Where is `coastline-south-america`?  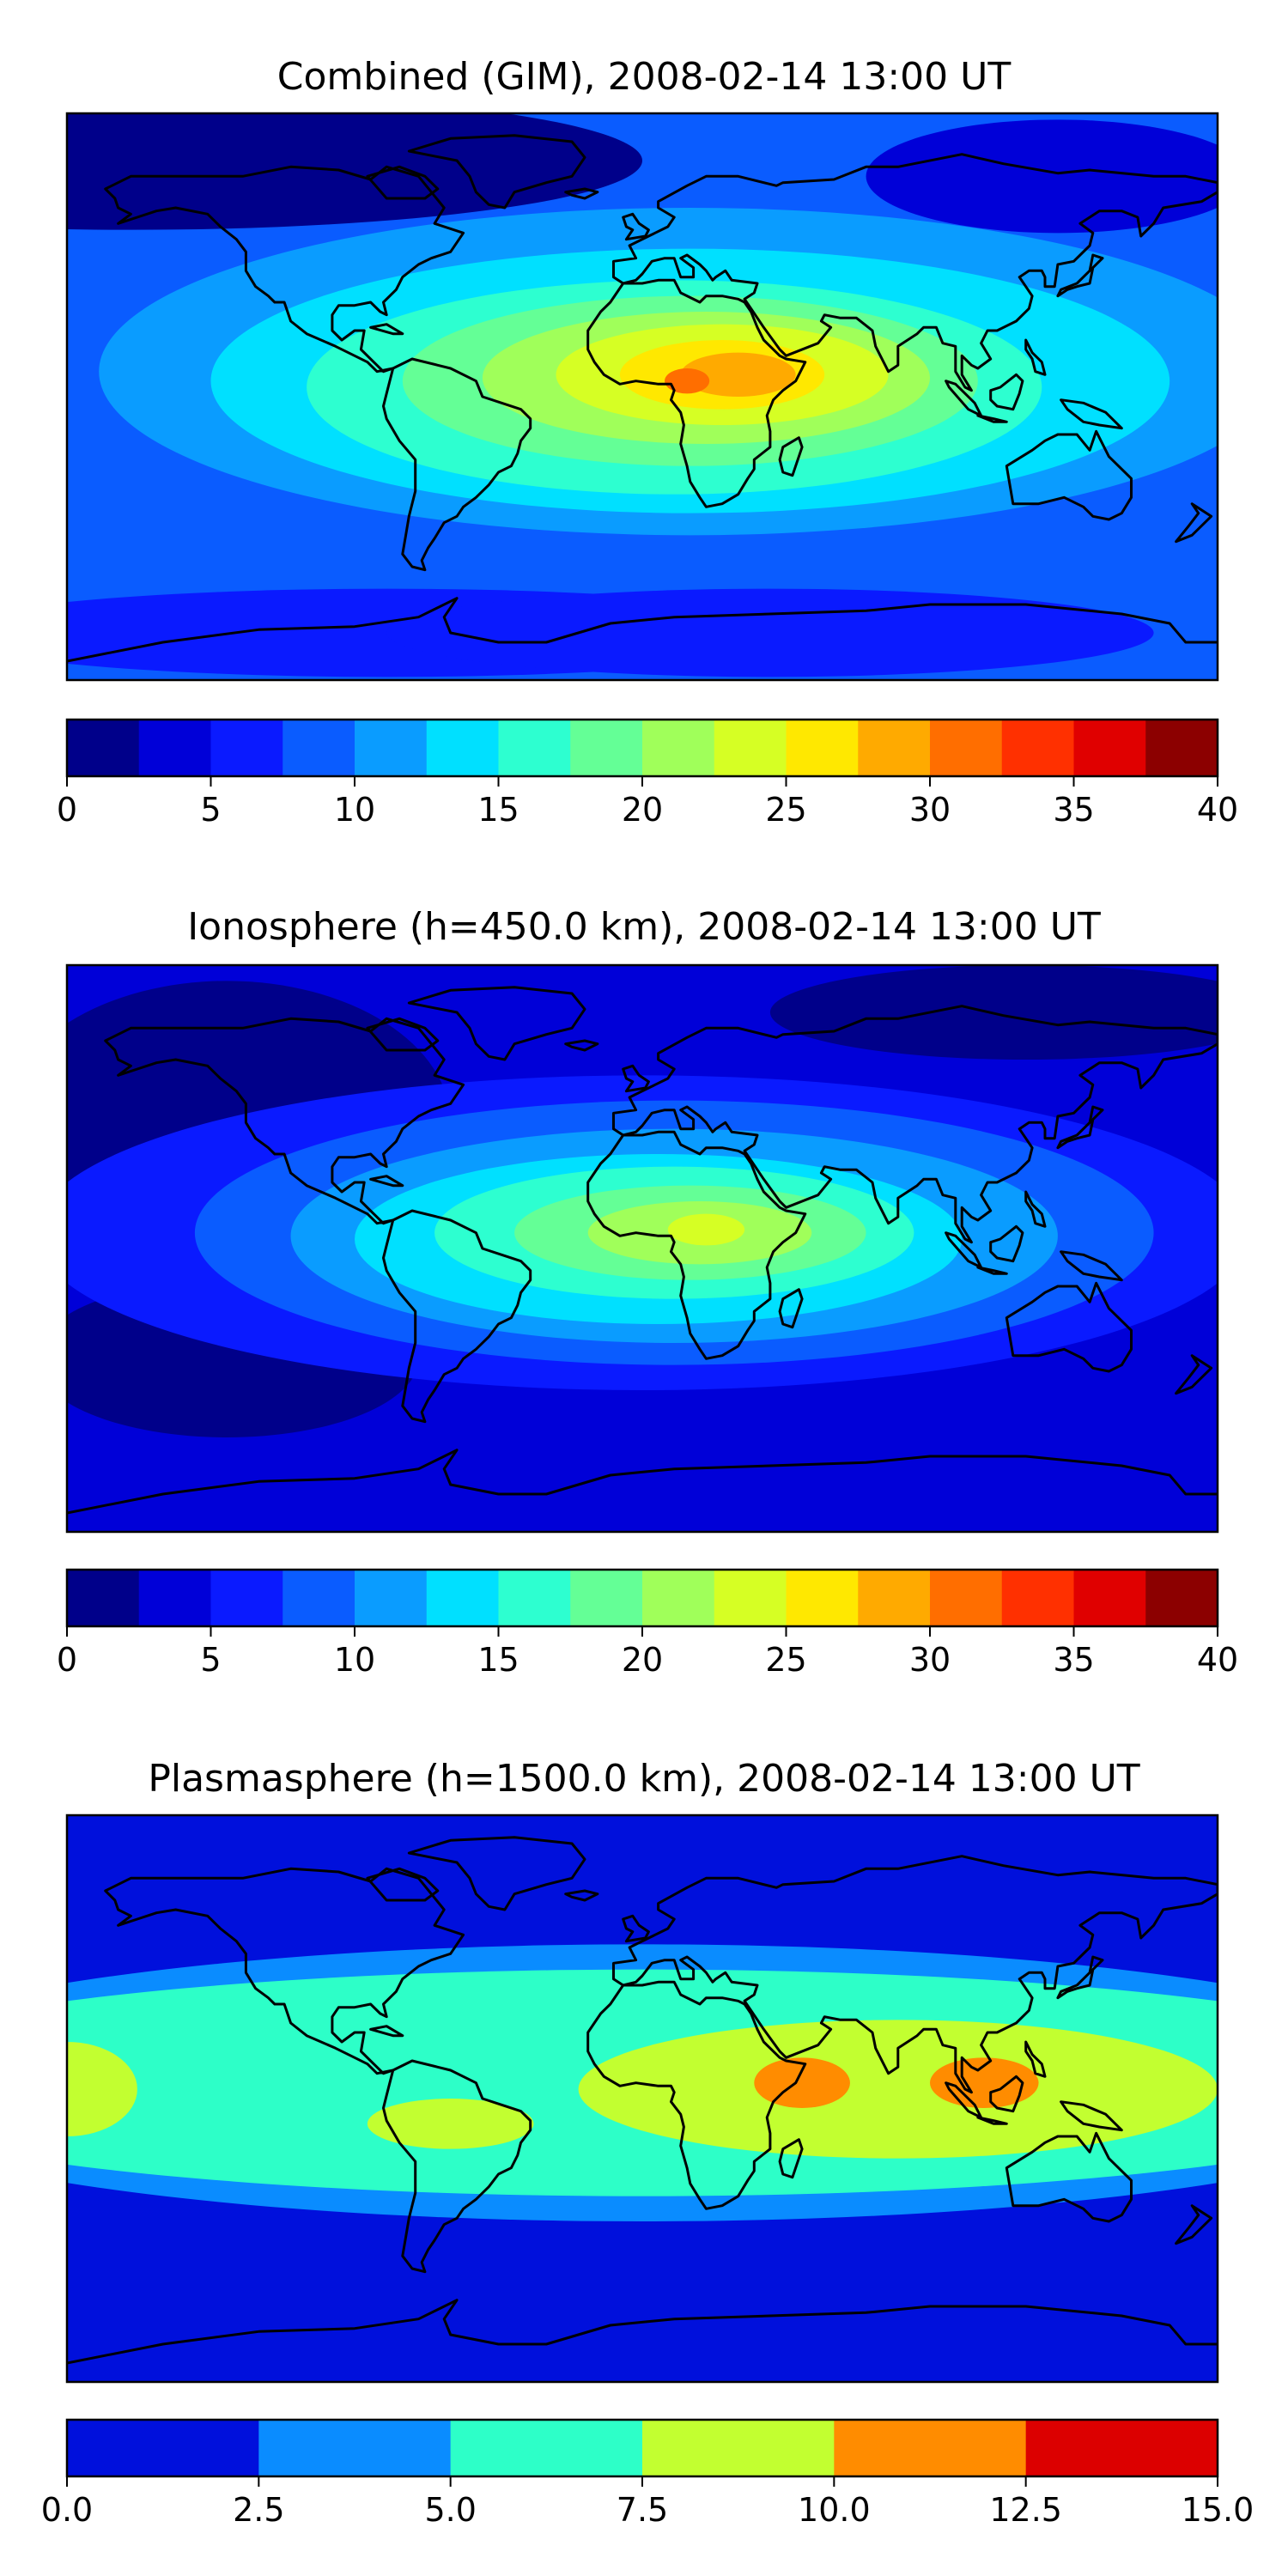
coastline-south-america is located at coordinates (457, 2166).